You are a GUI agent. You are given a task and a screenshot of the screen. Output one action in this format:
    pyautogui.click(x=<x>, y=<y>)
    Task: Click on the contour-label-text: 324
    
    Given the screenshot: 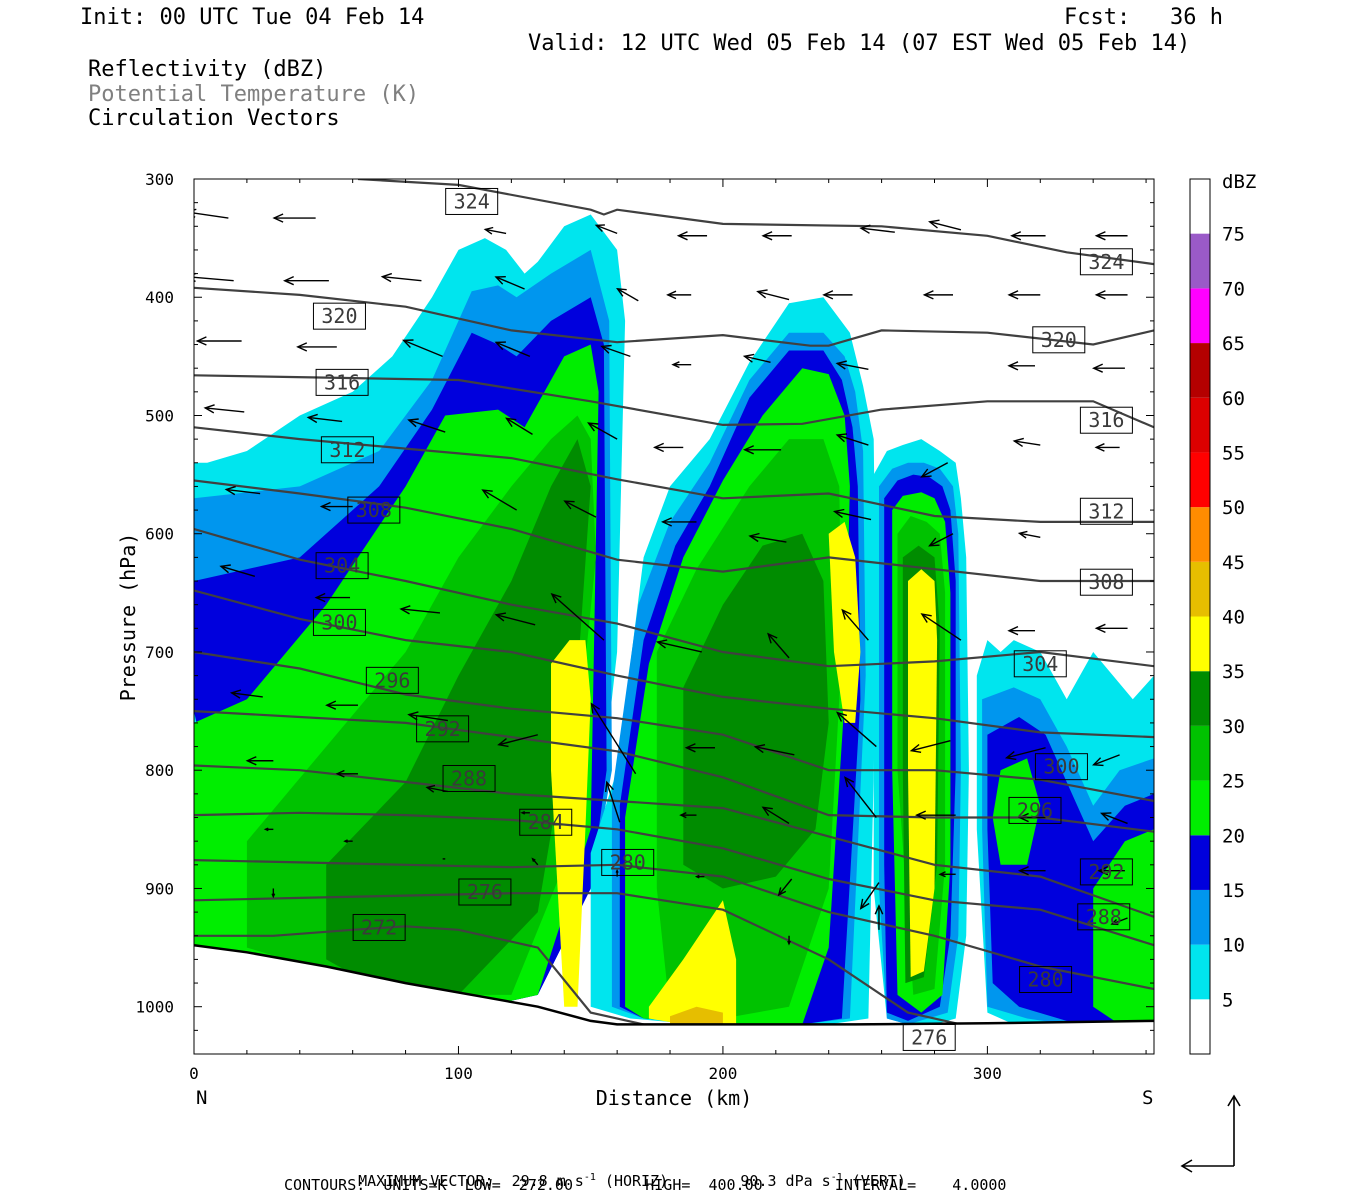 What is the action you would take?
    pyautogui.click(x=1106, y=262)
    